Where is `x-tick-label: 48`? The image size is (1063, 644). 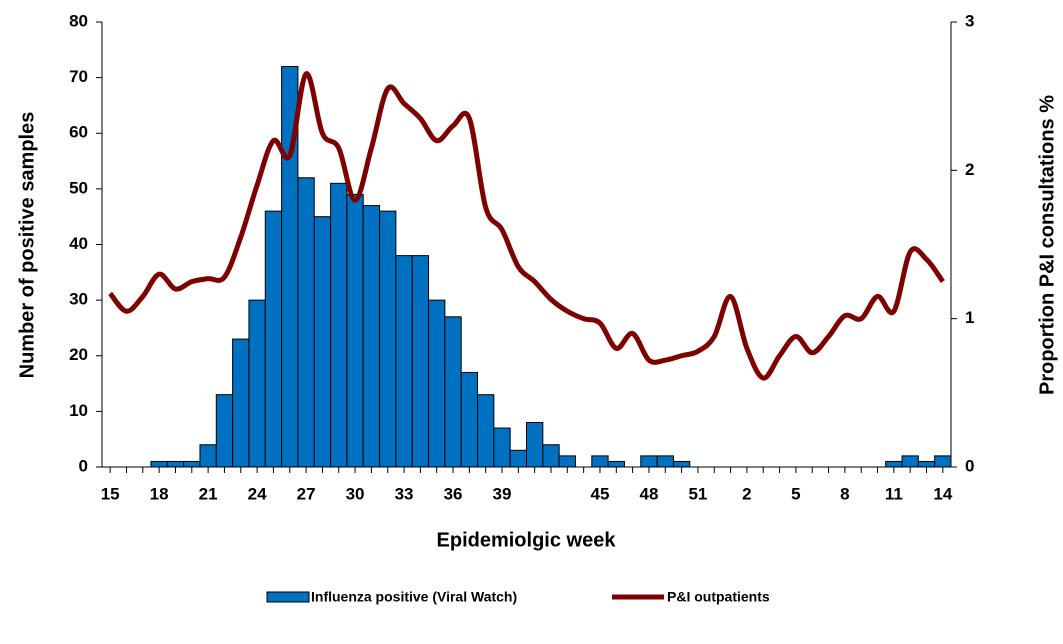
x-tick-label: 48 is located at coordinates (648, 493).